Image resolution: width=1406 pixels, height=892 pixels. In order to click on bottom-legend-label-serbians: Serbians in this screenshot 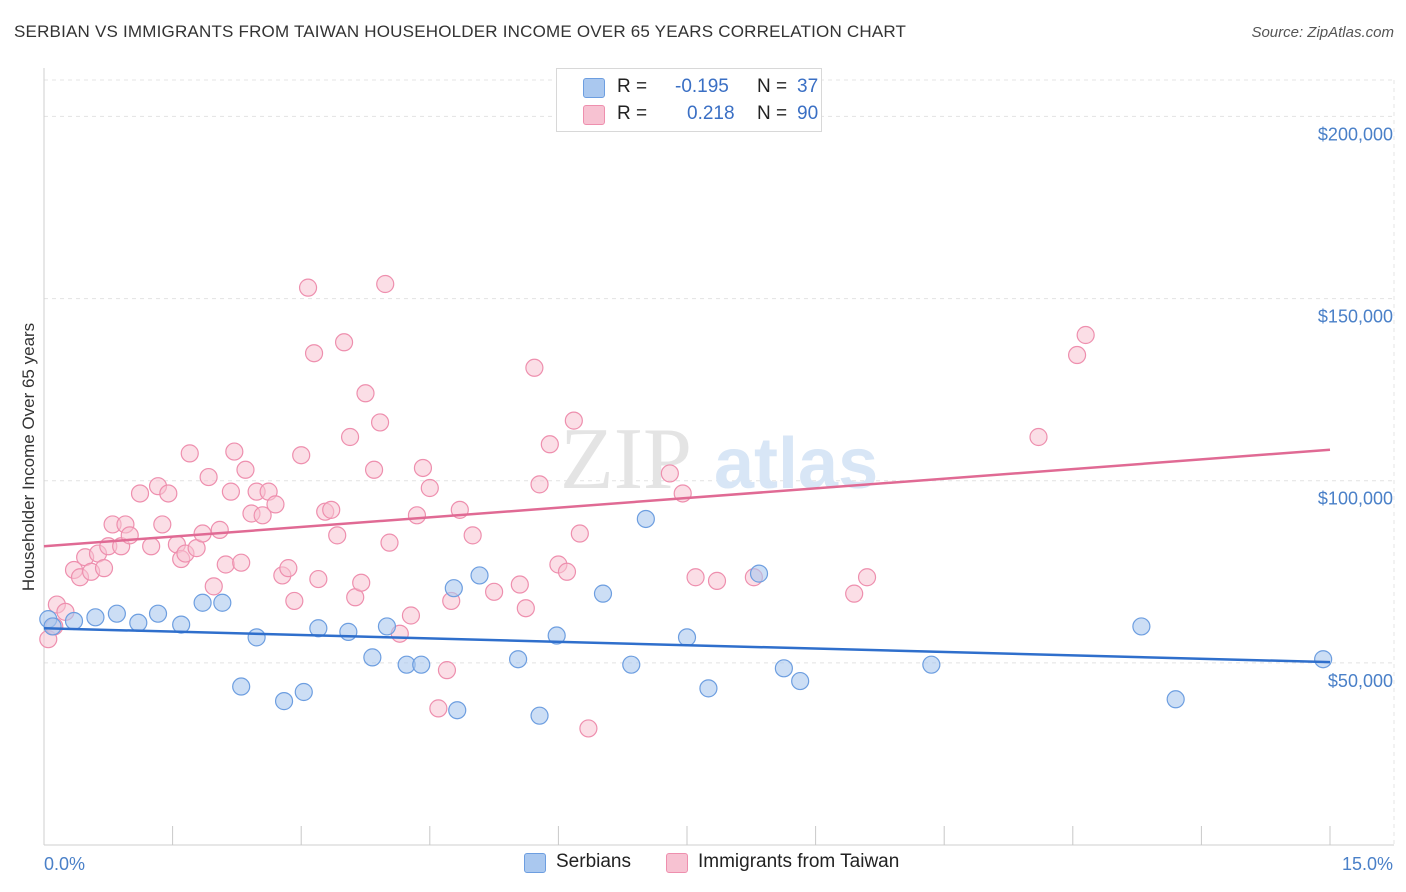, I will do `click(593, 861)`.